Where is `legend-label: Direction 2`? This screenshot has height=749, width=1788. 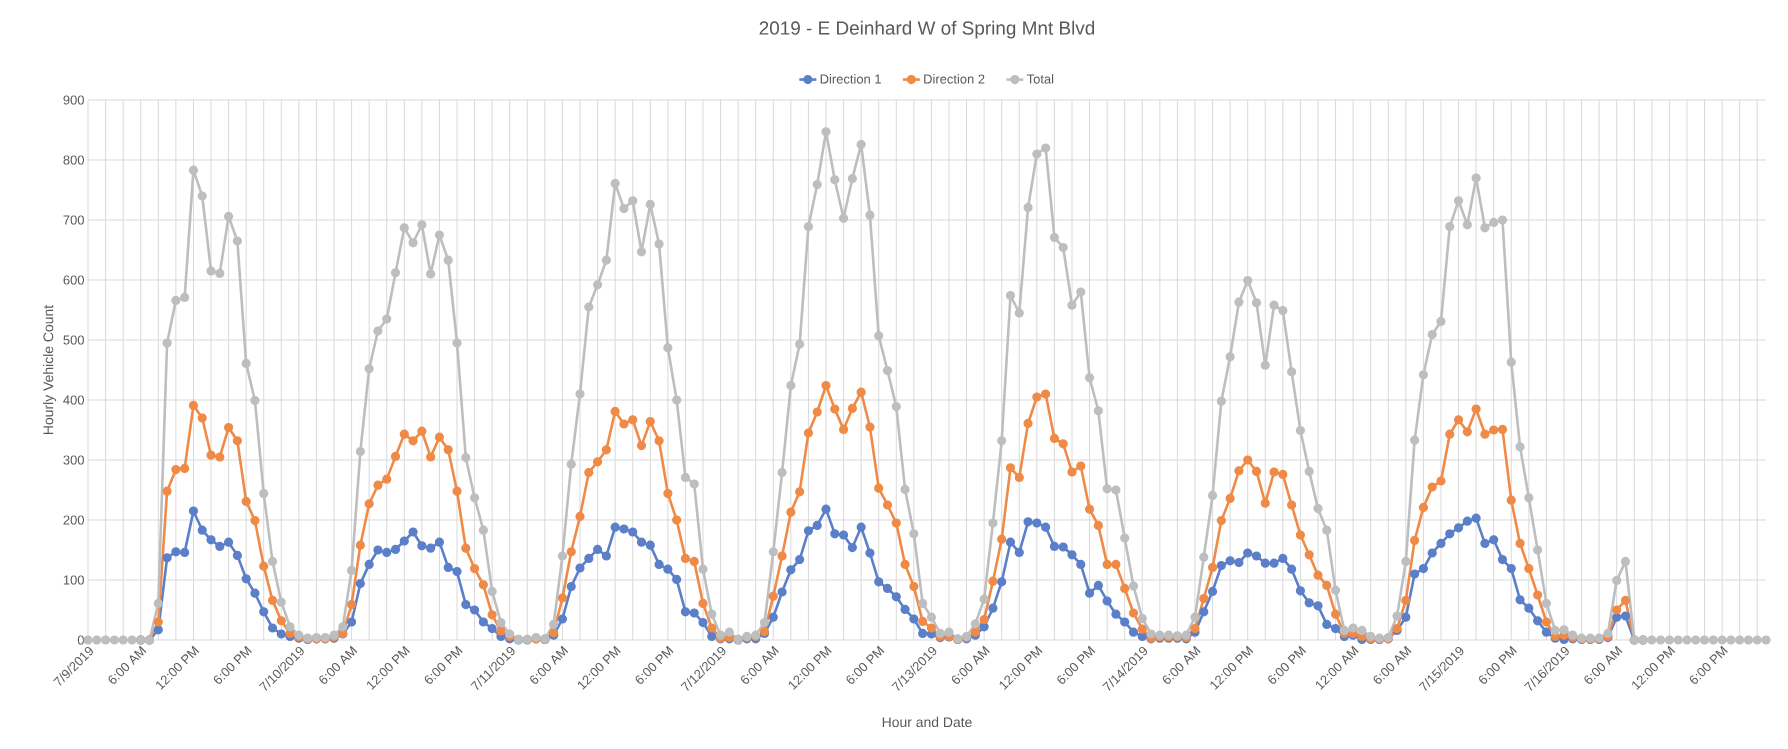 legend-label: Direction 2 is located at coordinates (954, 79).